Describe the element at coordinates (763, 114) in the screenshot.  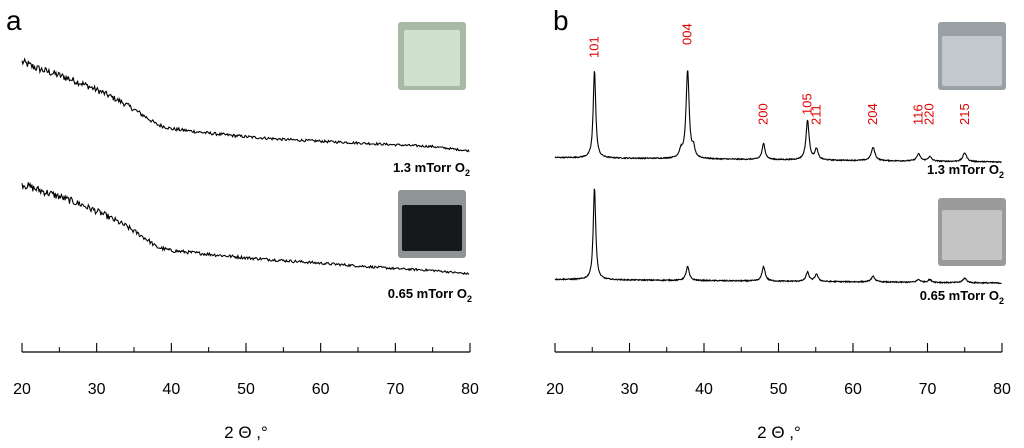
I see `peak-label-200: 200` at that location.